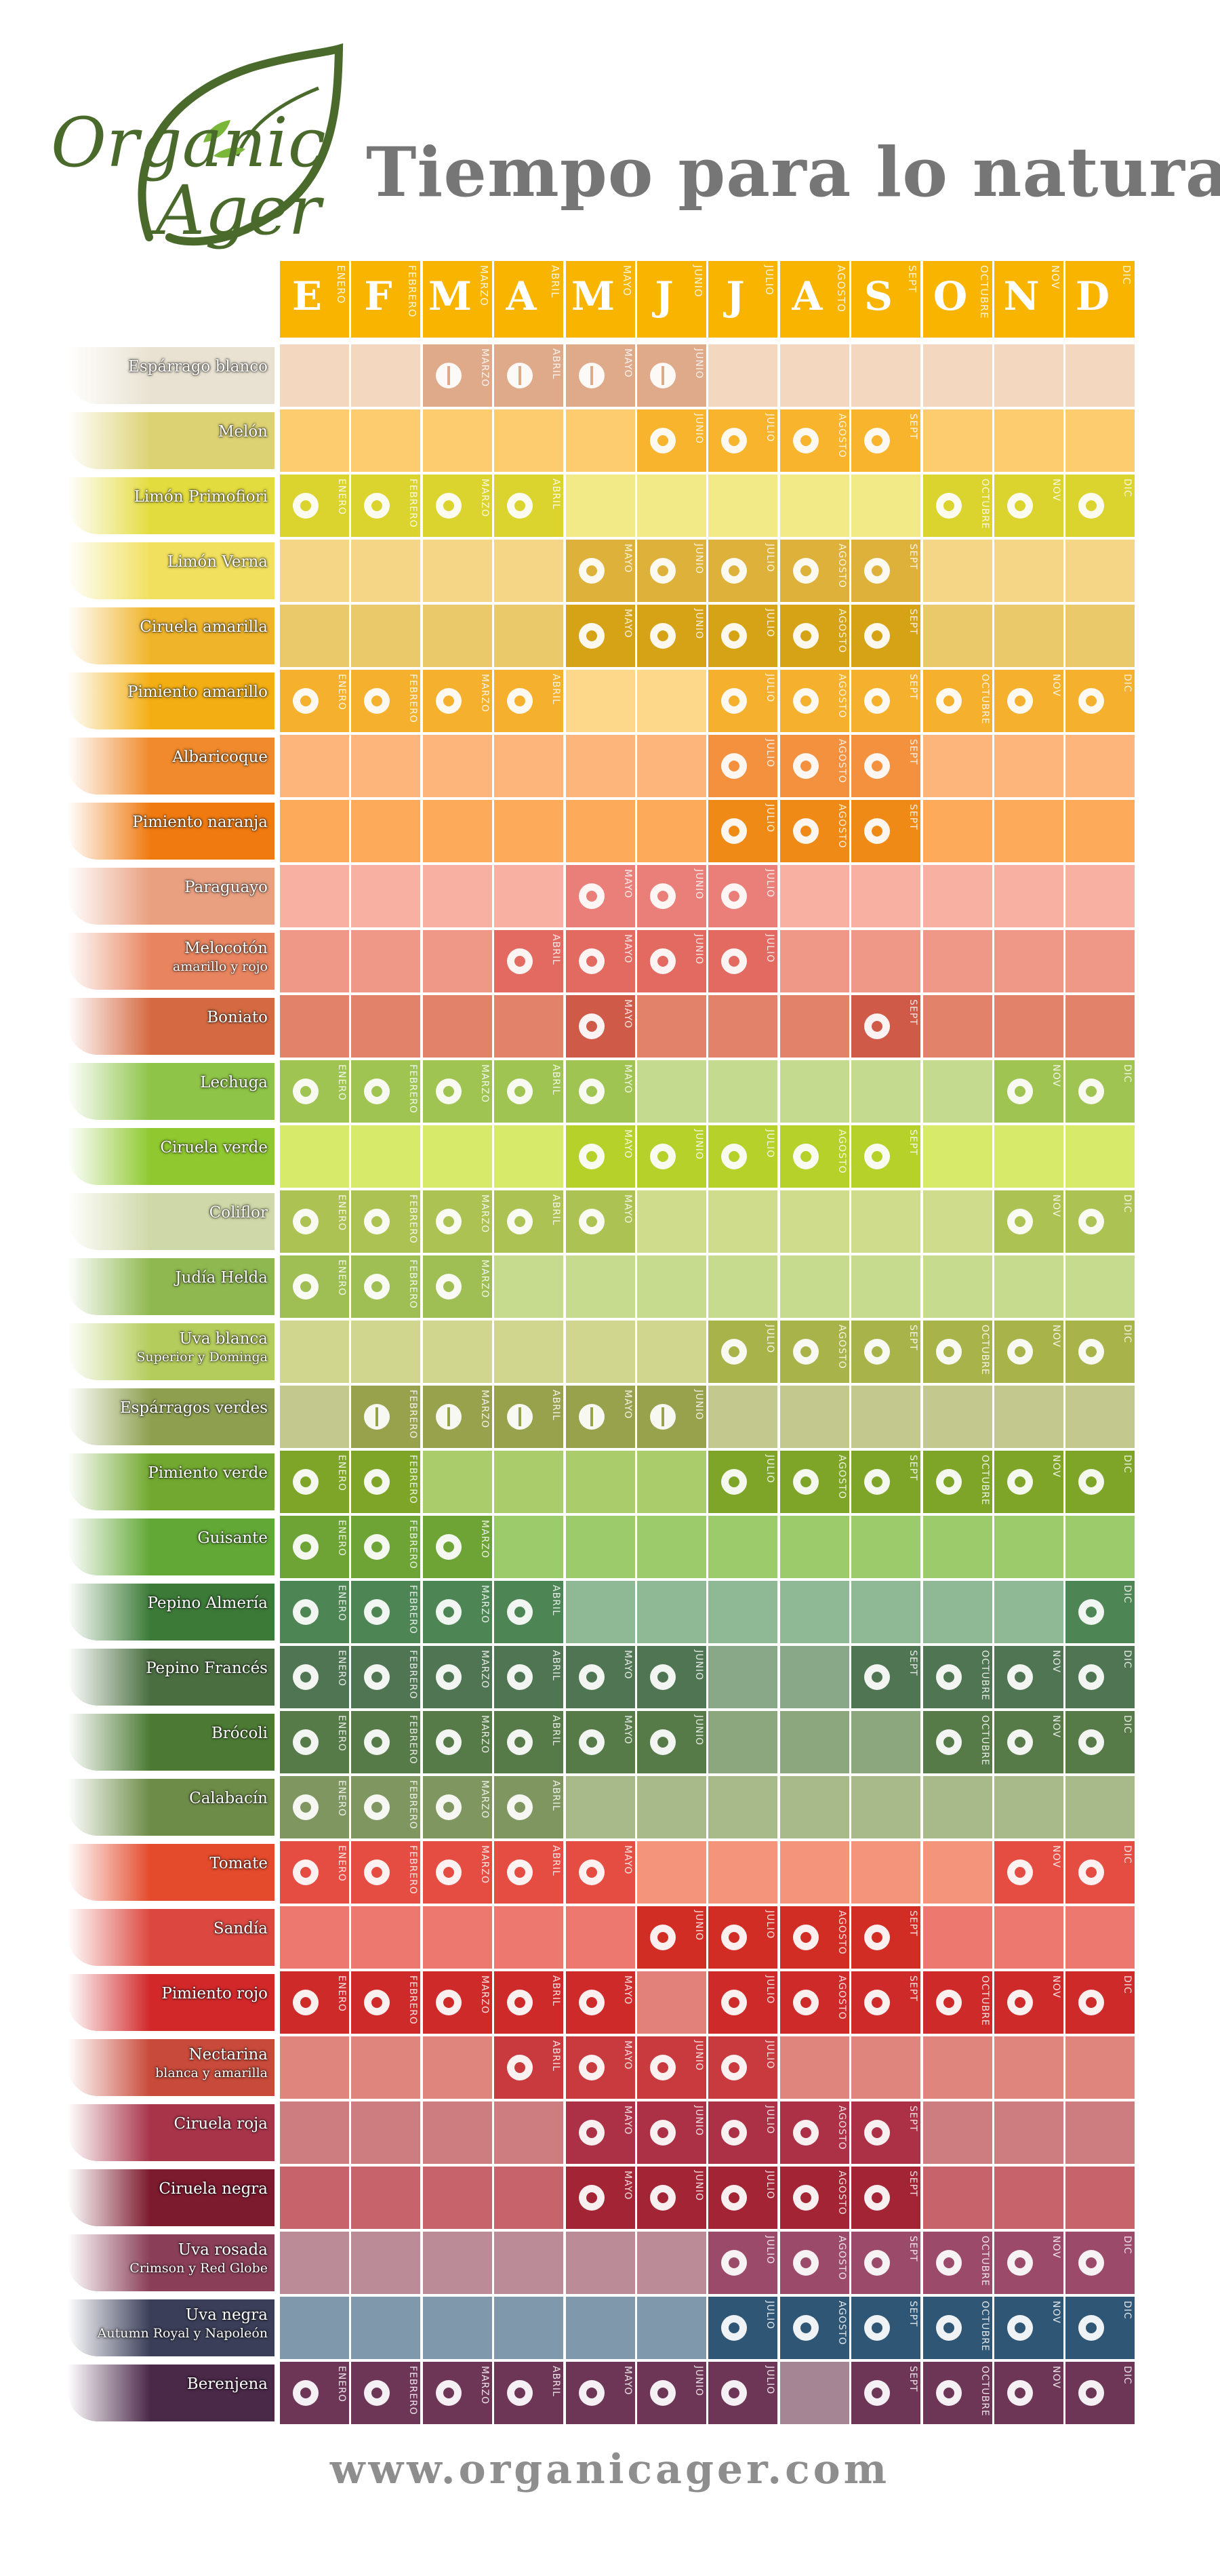  What do you see at coordinates (385, 2002) in the screenshot?
I see `season-cell: FEBRERO` at bounding box center [385, 2002].